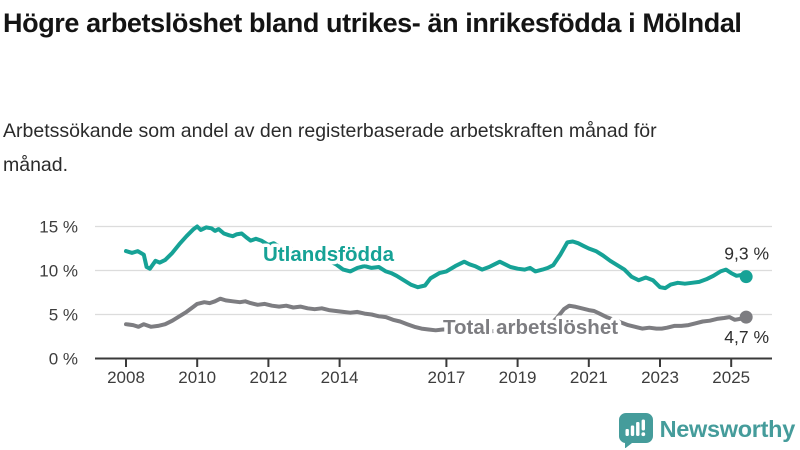  I want to click on x-tick-label: 2017, so click(446, 377).